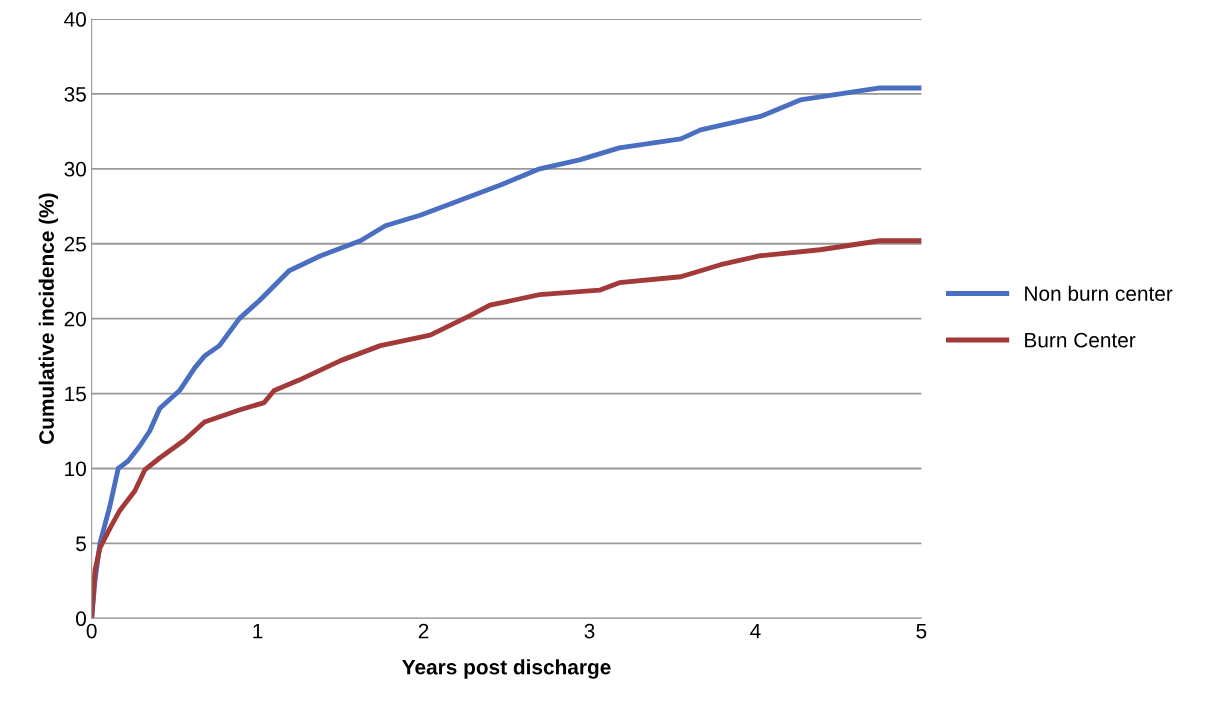 The width and height of the screenshot is (1206, 705). I want to click on x-tick-label: 1, so click(258, 631).